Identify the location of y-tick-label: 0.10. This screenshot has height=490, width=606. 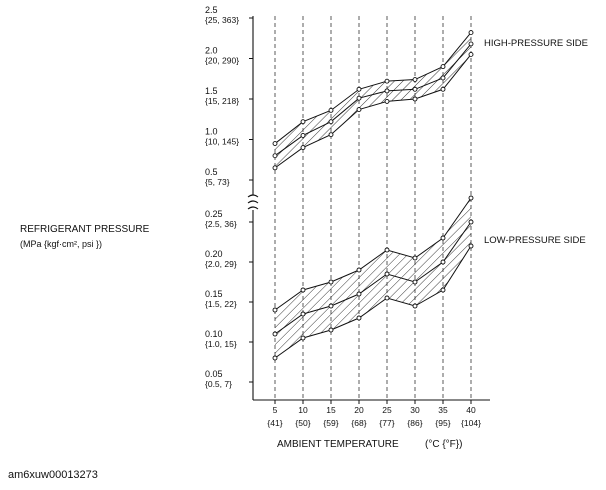
(214, 334).